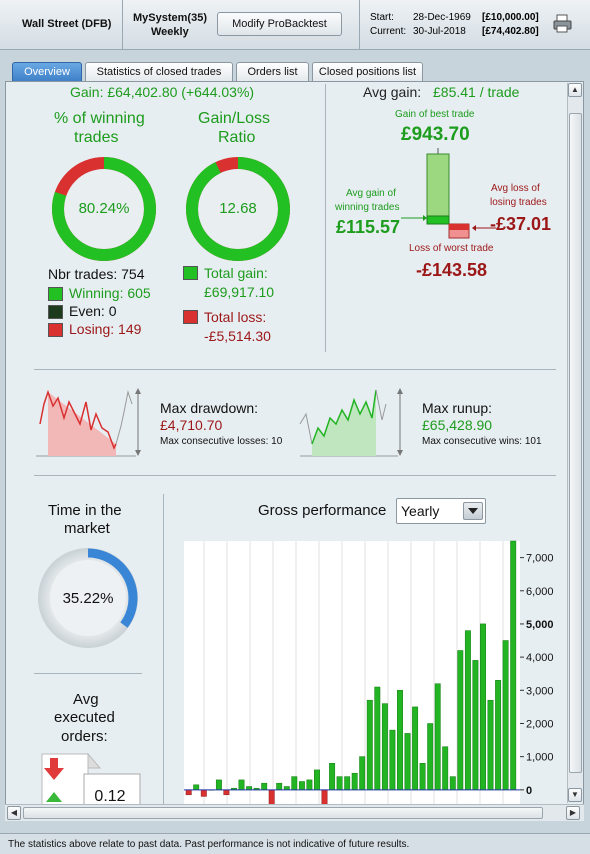 This screenshot has width=590, height=854. I want to click on runup-title: Max runup:, so click(457, 408).